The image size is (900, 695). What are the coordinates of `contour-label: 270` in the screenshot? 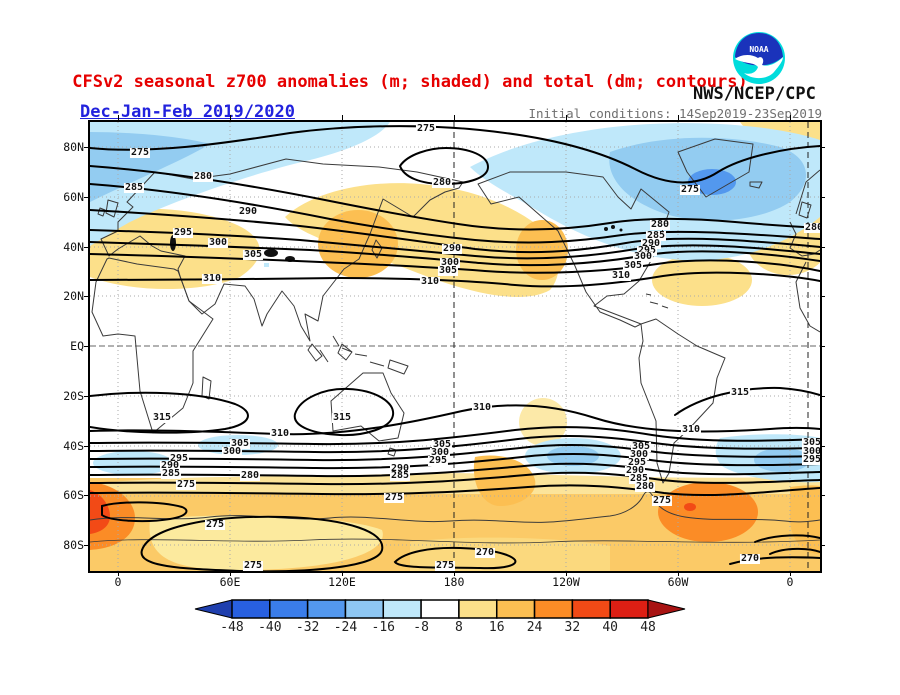 It's located at (750, 558).